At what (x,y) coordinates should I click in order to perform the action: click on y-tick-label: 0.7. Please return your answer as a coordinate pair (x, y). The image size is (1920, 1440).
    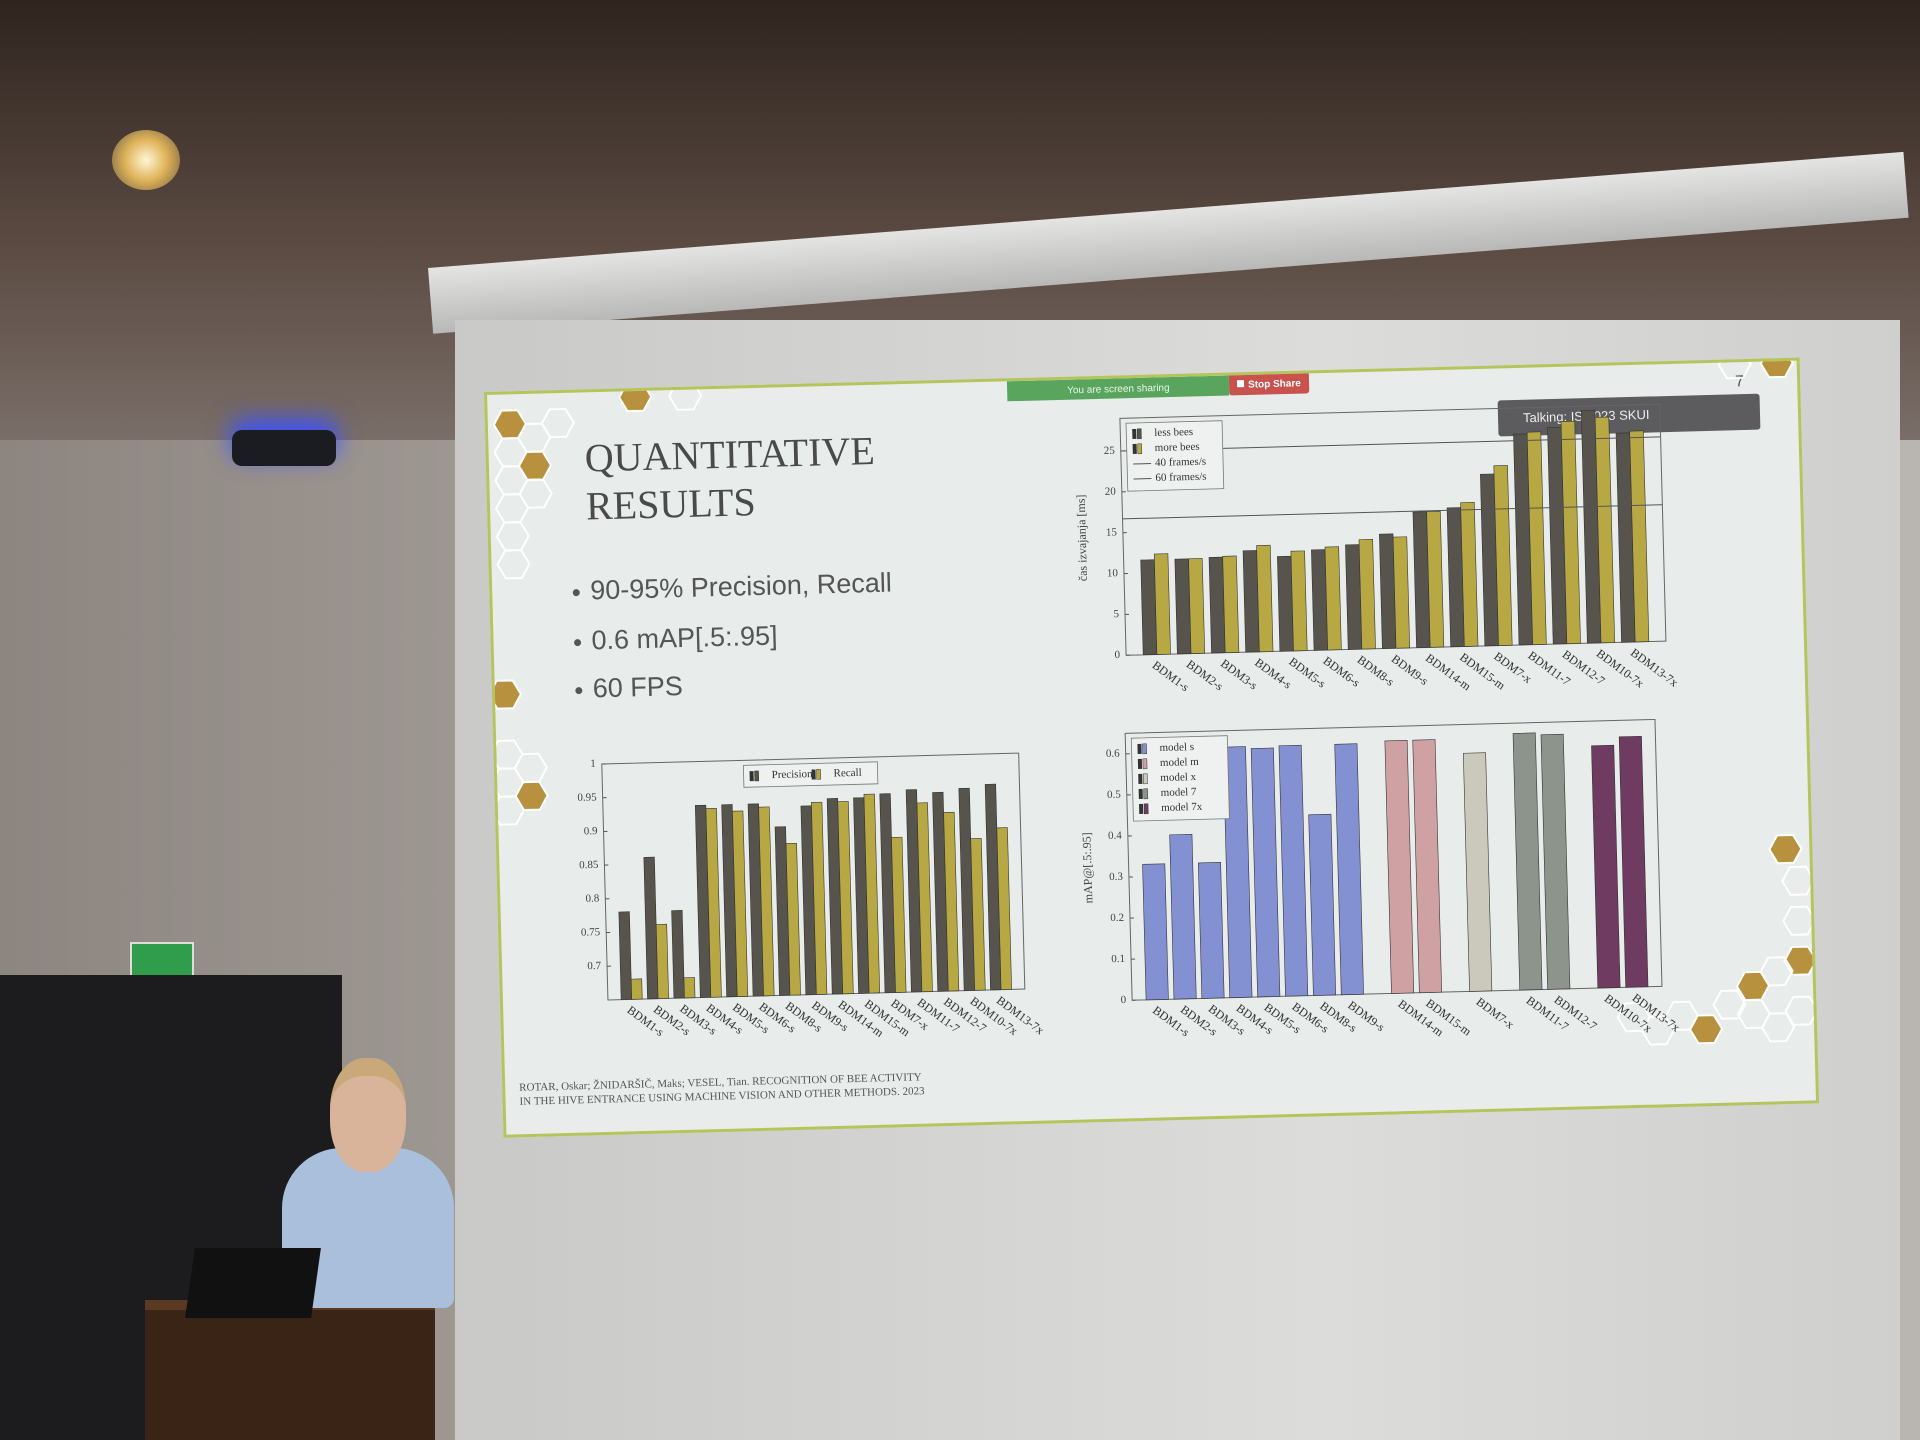
    Looking at the image, I should click on (594, 966).